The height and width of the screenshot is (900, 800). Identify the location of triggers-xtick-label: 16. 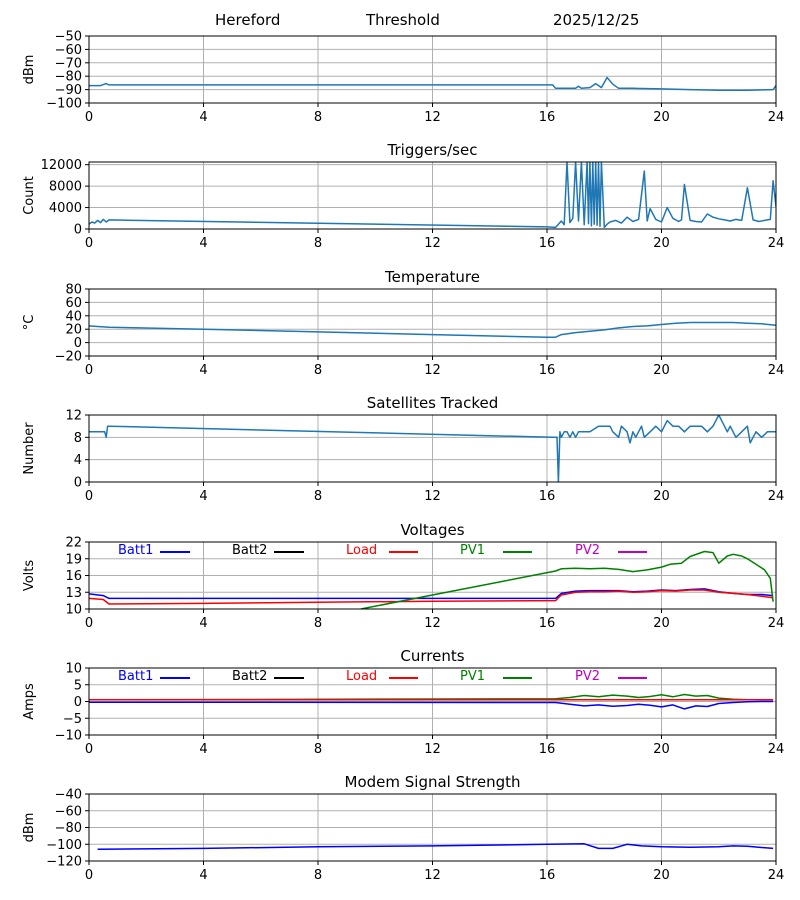
(547, 243).